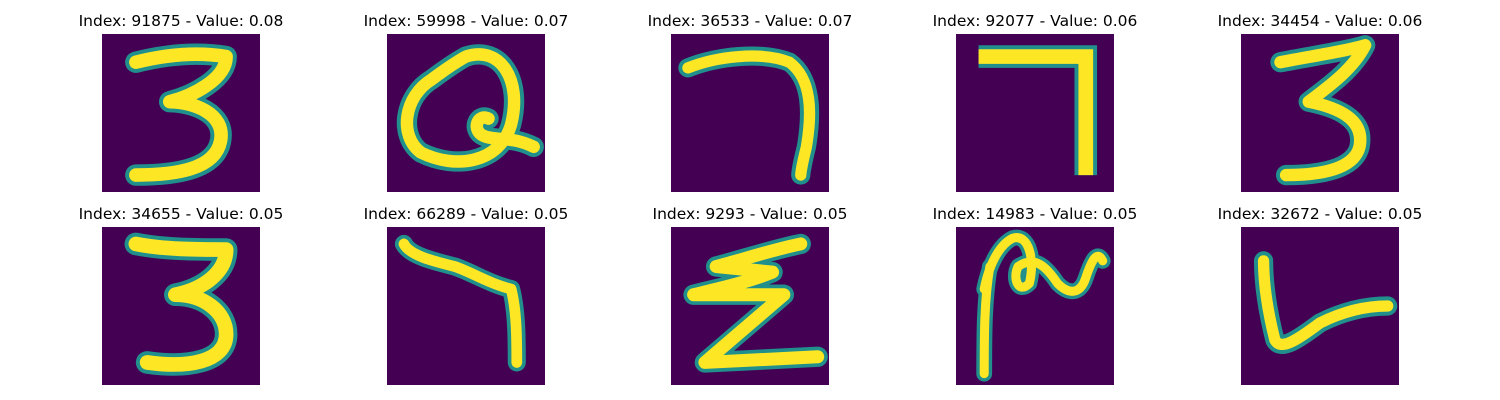 Image resolution: width=1500 pixels, height=400 pixels. What do you see at coordinates (181, 21) in the screenshot?
I see `panel-title: Index: 91875 - Value: 0.08` at bounding box center [181, 21].